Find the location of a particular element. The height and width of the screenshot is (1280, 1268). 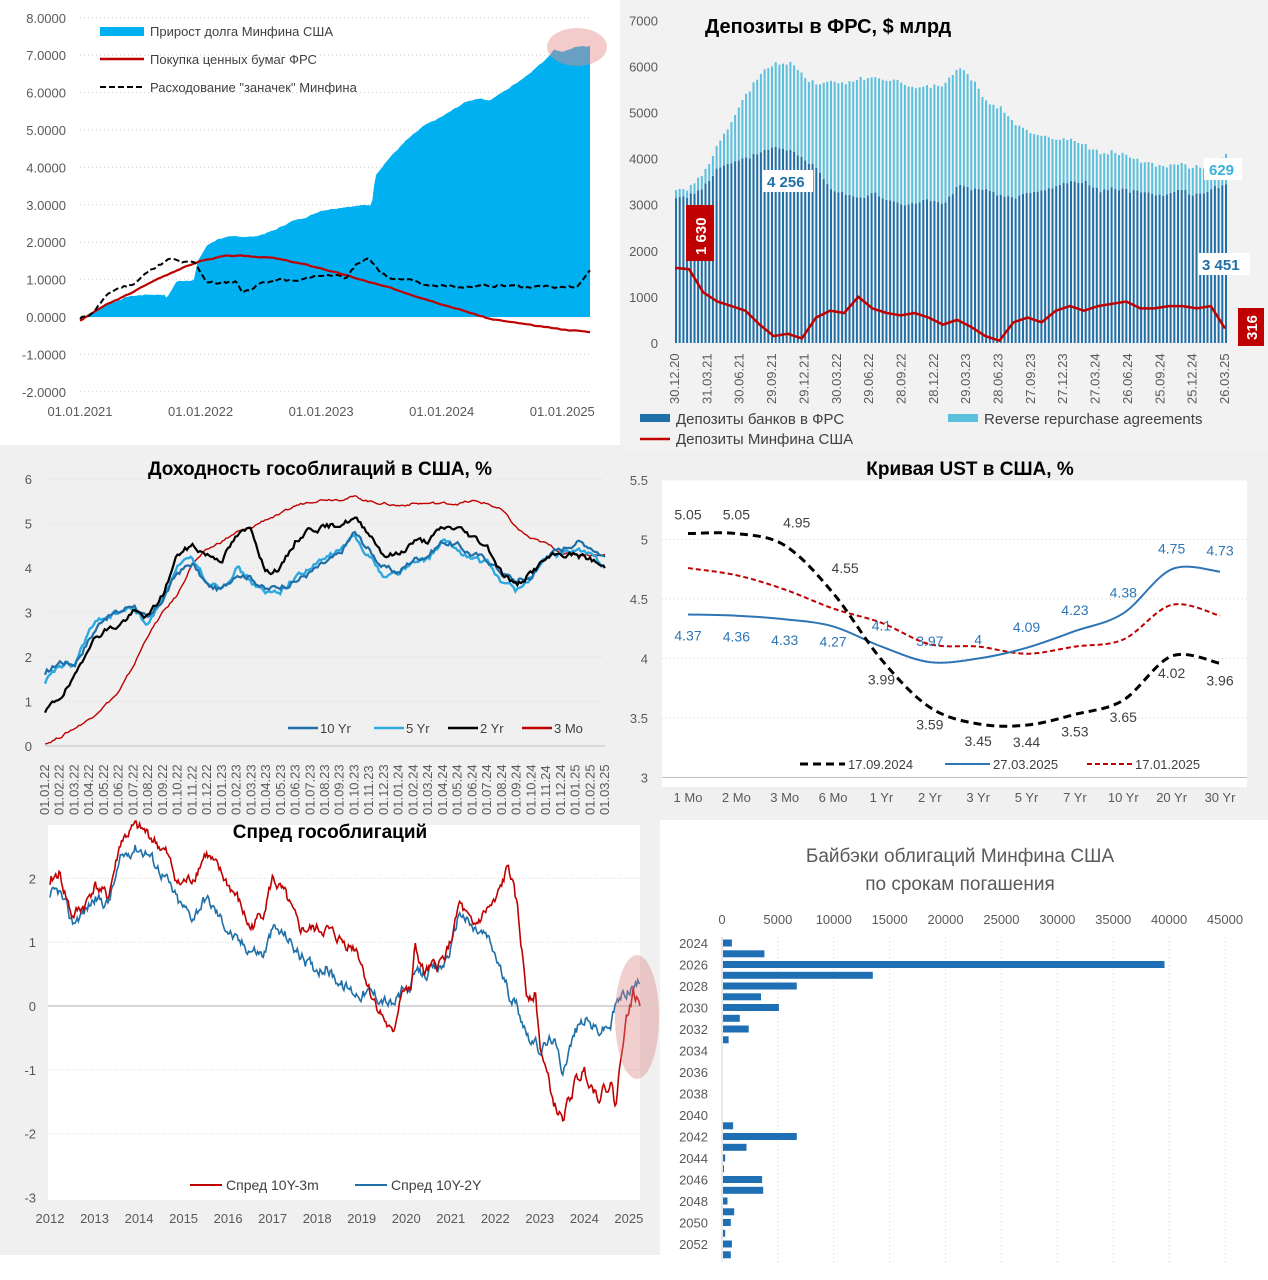

x-tick-label: 20 Yr is located at coordinates (1172, 797).